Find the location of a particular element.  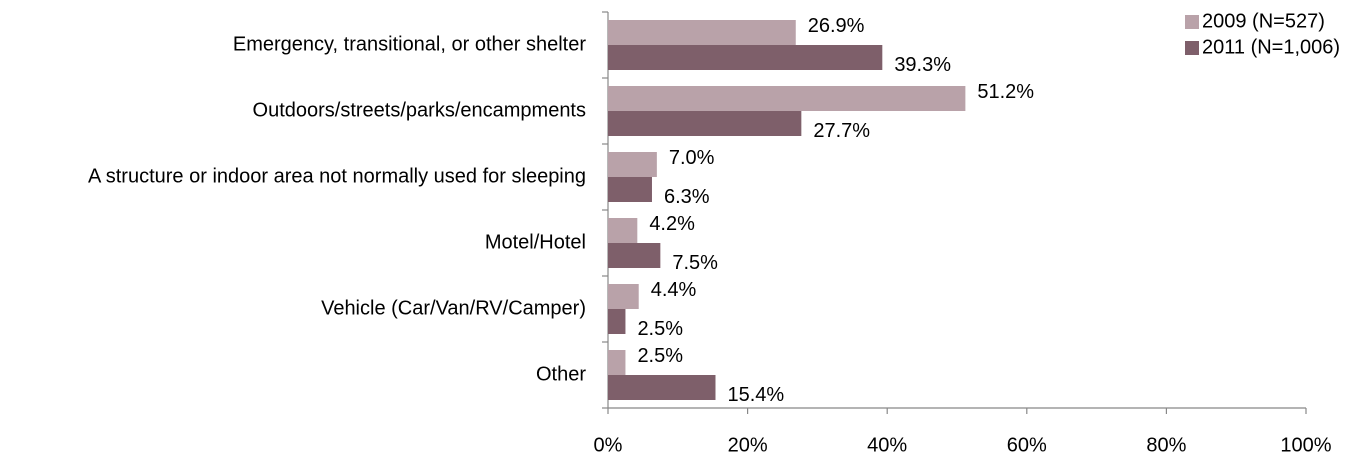

value-label: 51.2% is located at coordinates (1005, 92).